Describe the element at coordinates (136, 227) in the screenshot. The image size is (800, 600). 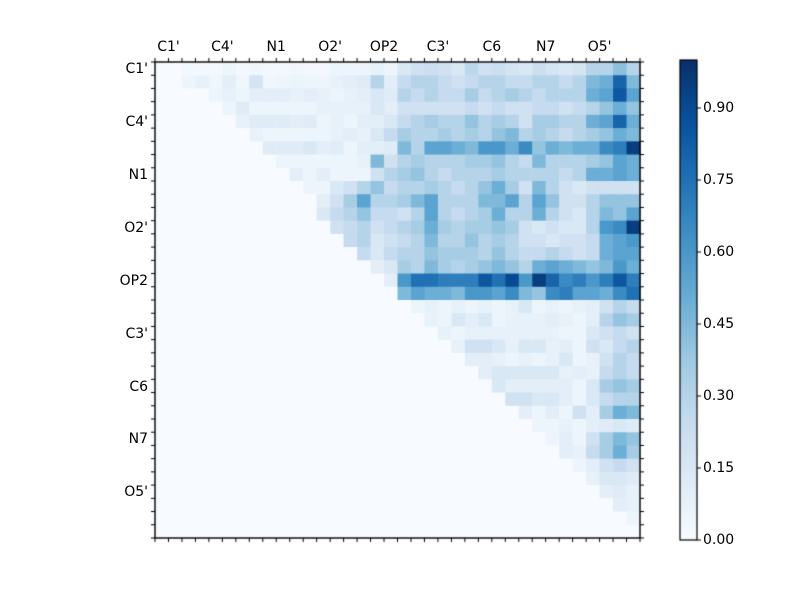
I see `y-tick-label: O2'` at that location.